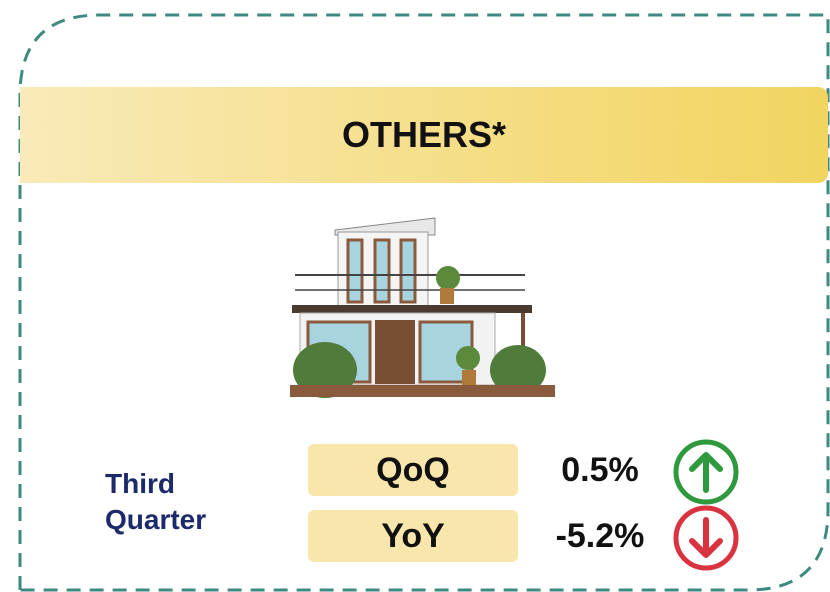  I want to click on metric-value: -5.2%, so click(600, 535).